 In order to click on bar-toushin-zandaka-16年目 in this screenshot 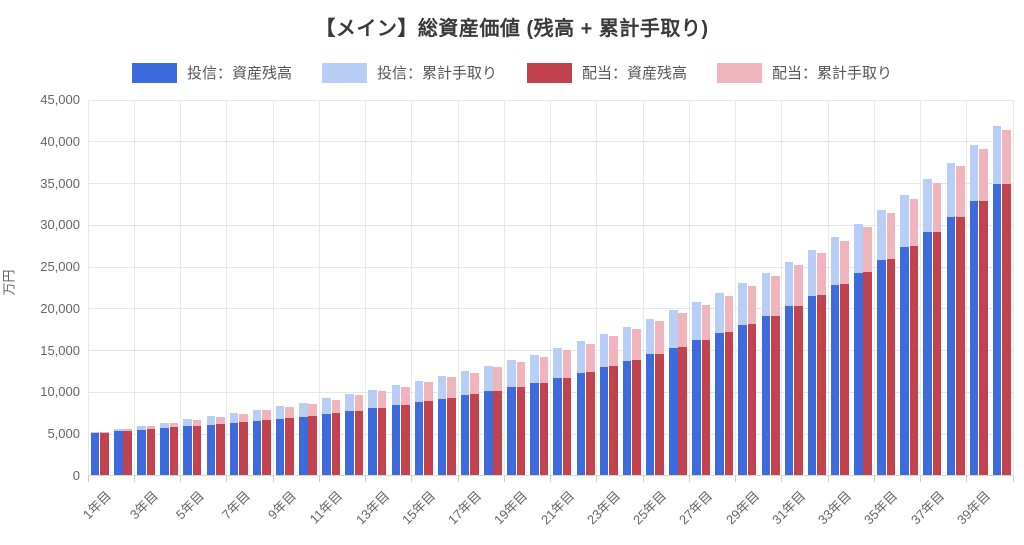, I will do `click(442, 437)`.